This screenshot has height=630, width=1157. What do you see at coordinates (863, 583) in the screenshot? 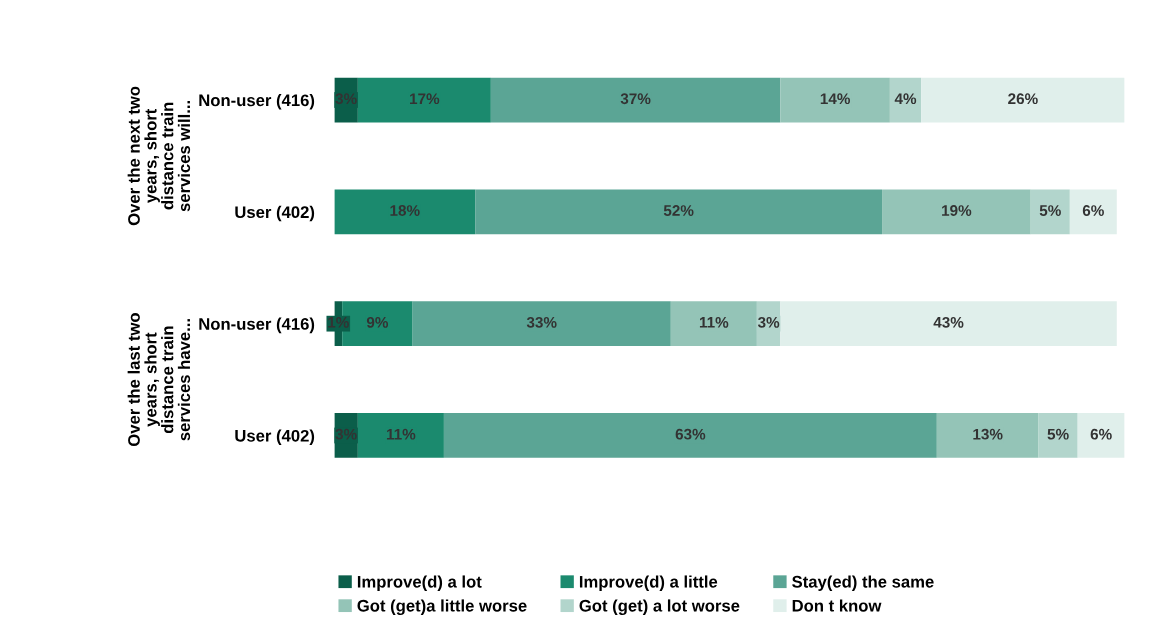
I see `legend-label: Stay(ed) the same` at bounding box center [863, 583].